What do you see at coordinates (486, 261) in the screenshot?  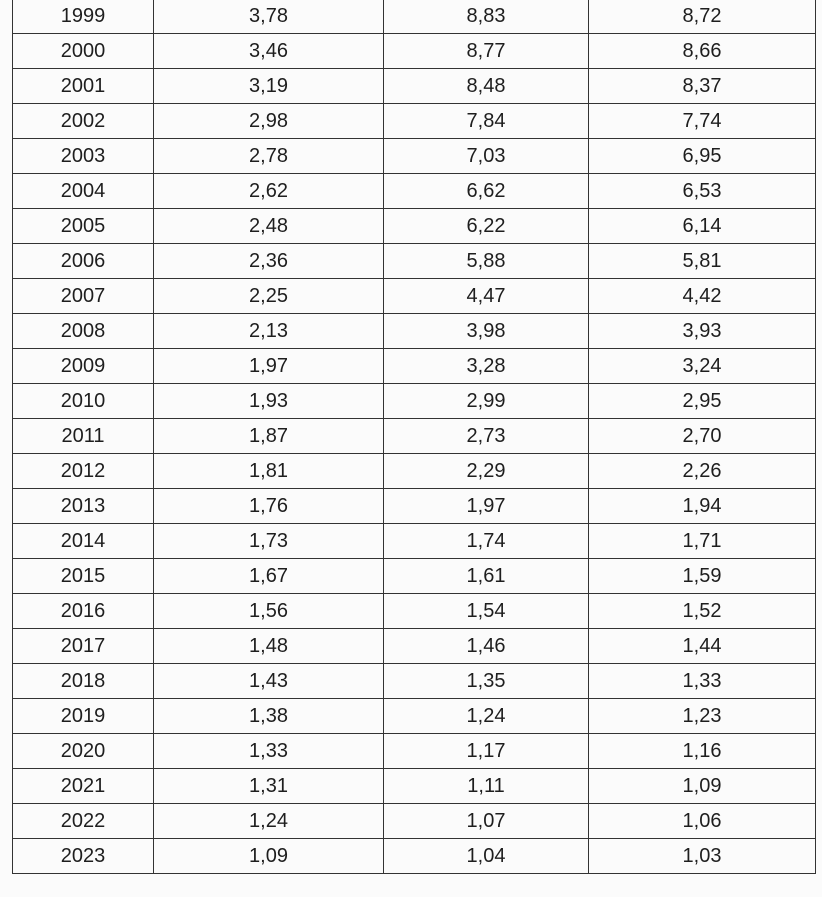 I see `value-cell: 5,88` at bounding box center [486, 261].